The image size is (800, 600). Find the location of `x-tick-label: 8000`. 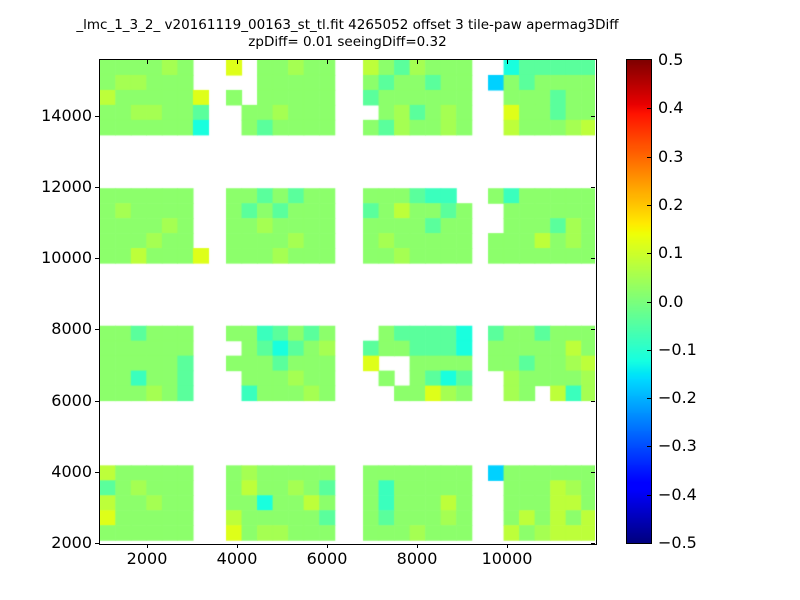

x-tick-label: 8000 is located at coordinates (417, 558).